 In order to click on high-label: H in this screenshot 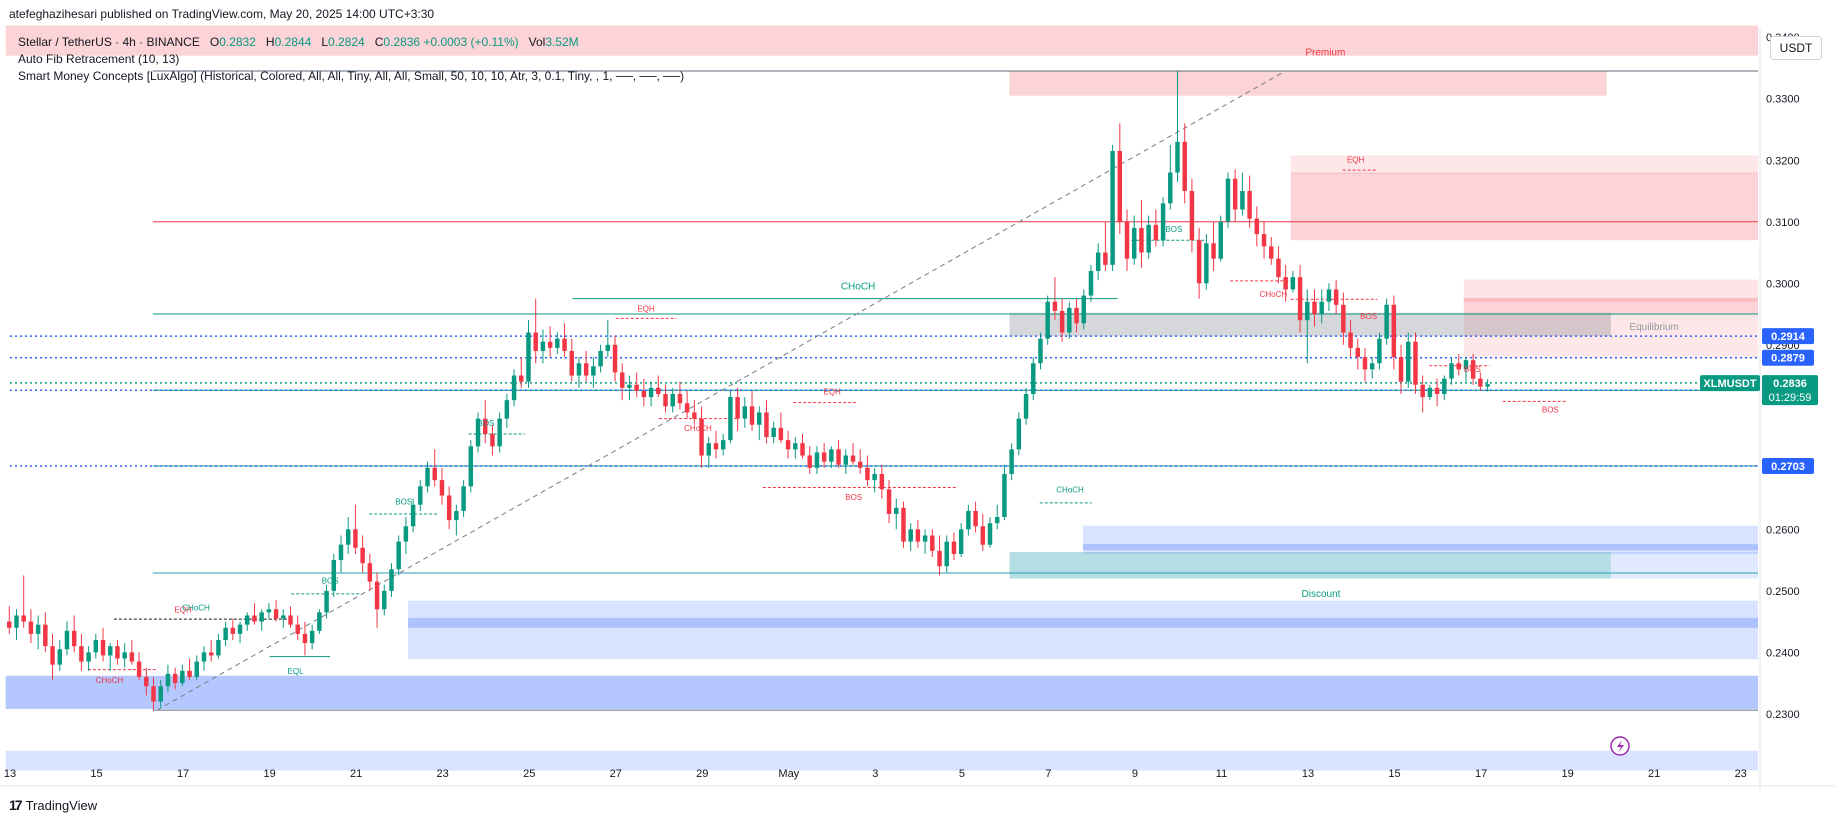, I will do `click(270, 42)`.